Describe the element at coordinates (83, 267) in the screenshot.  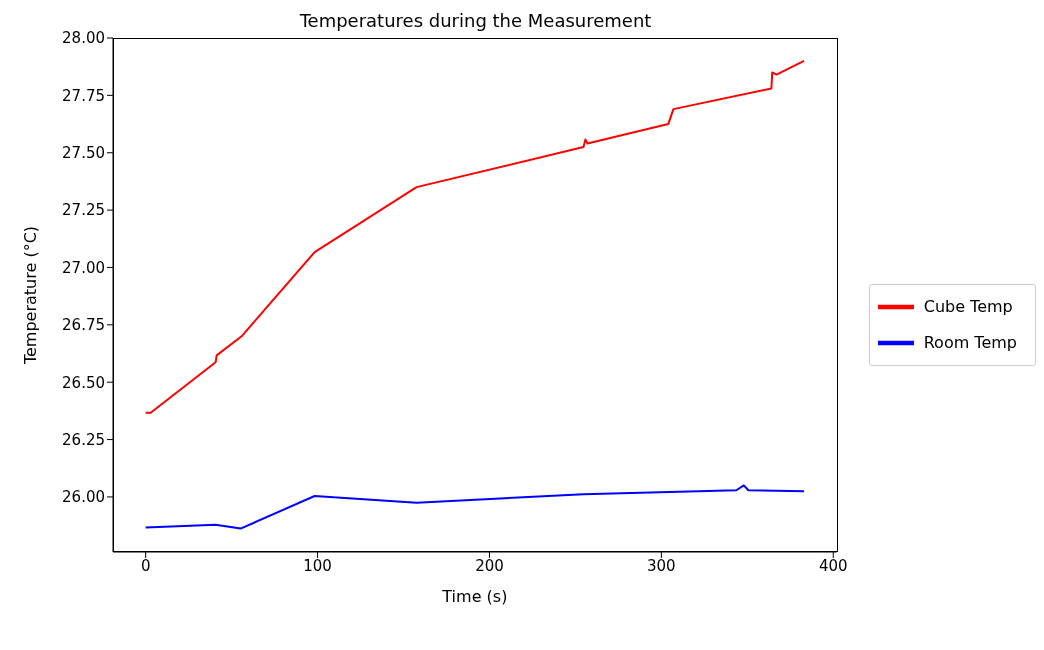
I see `y-tick-label: 27.00` at that location.